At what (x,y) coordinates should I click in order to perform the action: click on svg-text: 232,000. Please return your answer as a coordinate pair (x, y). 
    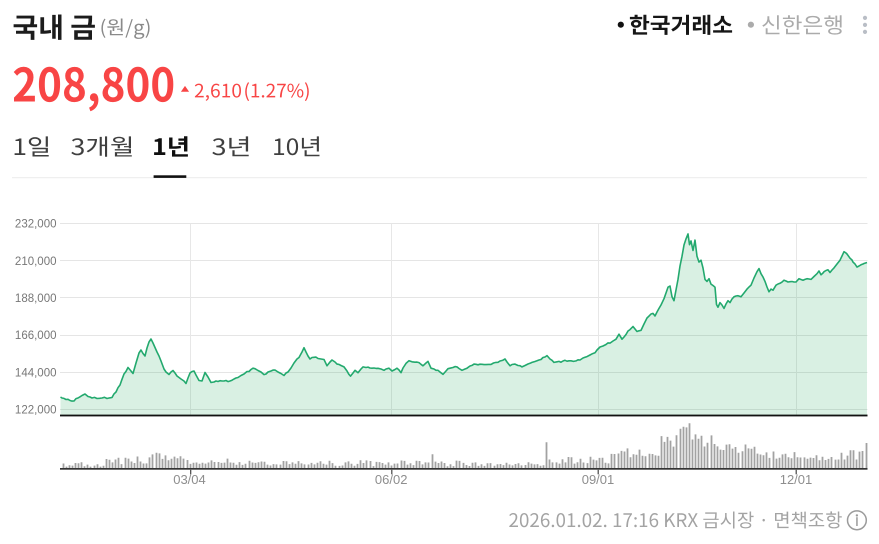
    Looking at the image, I should click on (36, 225).